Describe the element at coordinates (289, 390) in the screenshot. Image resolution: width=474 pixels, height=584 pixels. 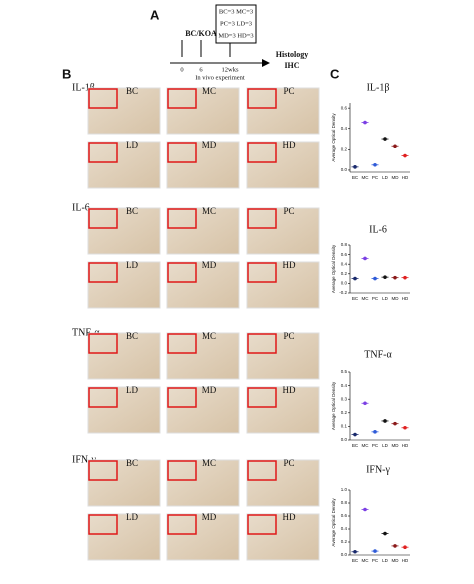
I see `group-label: HD` at that location.